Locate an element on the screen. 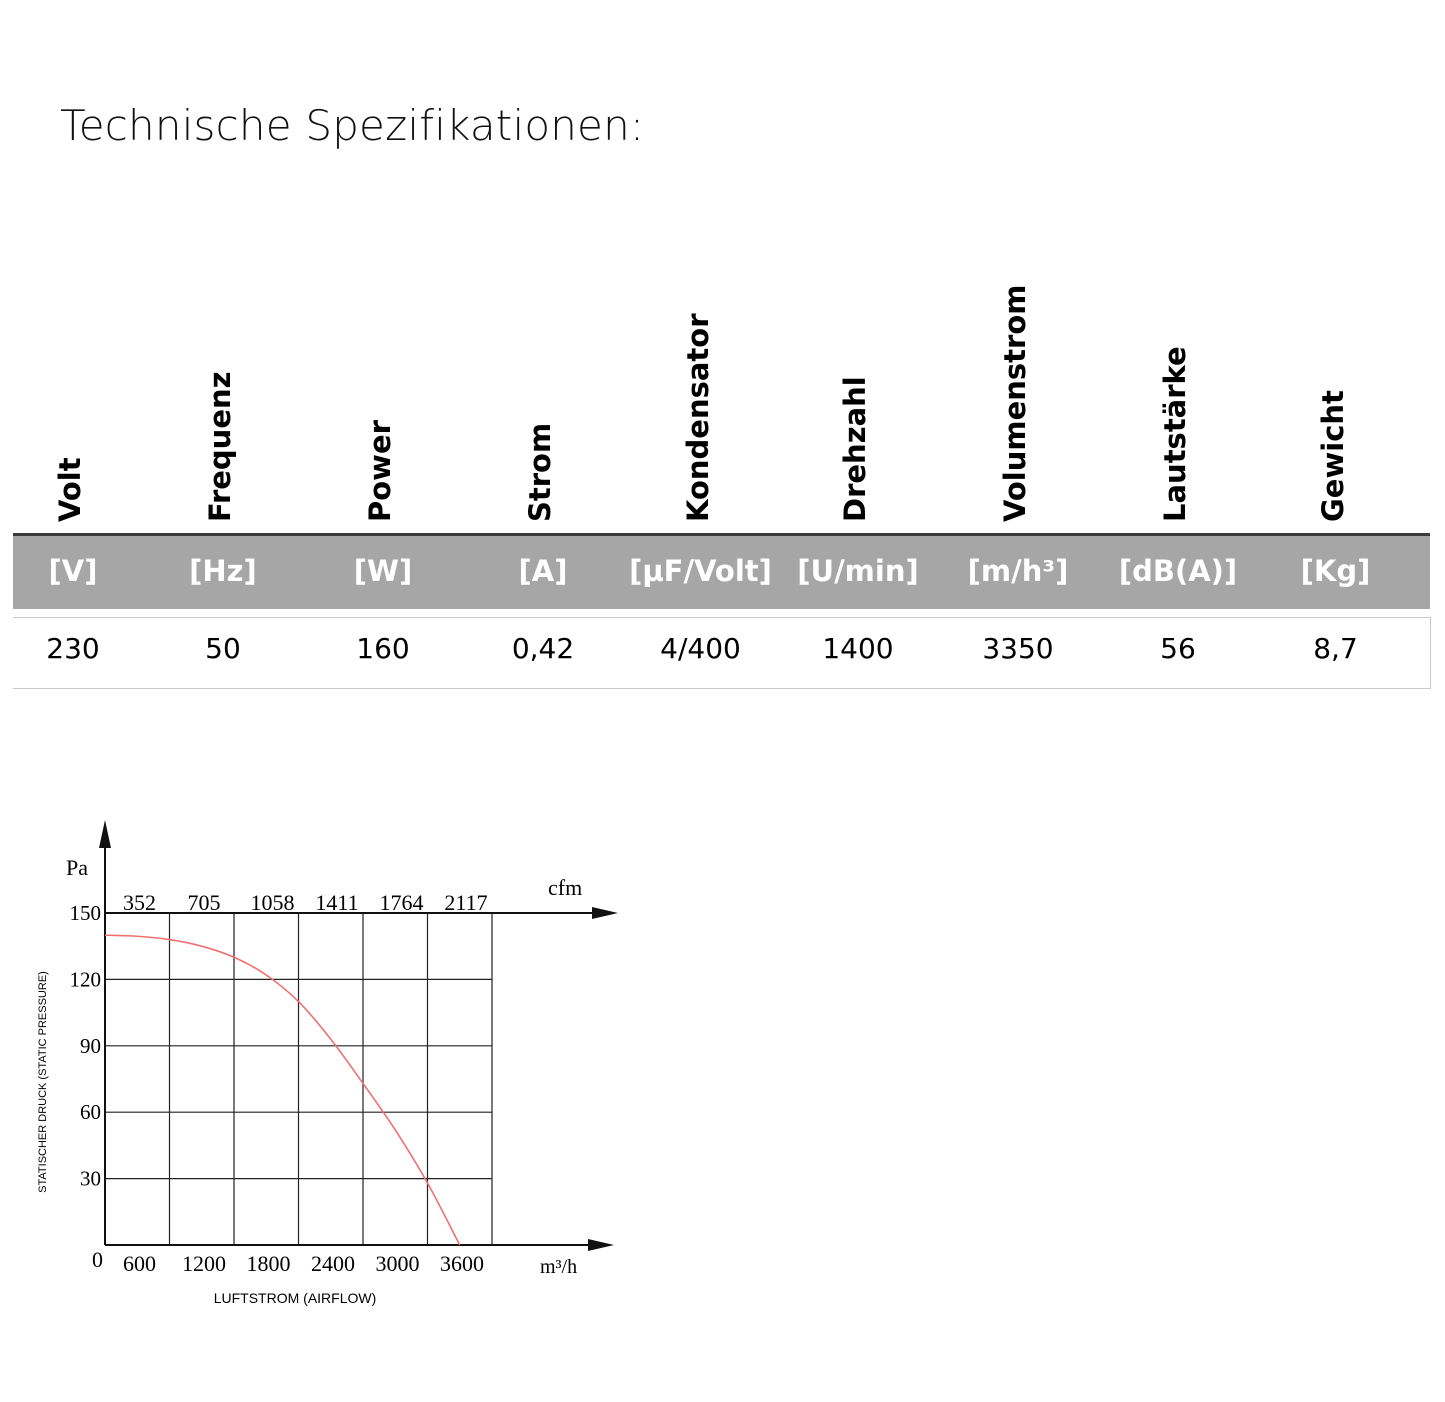 The height and width of the screenshot is (1402, 1445). header-kondensator: Kondensator is located at coordinates (697, 417).